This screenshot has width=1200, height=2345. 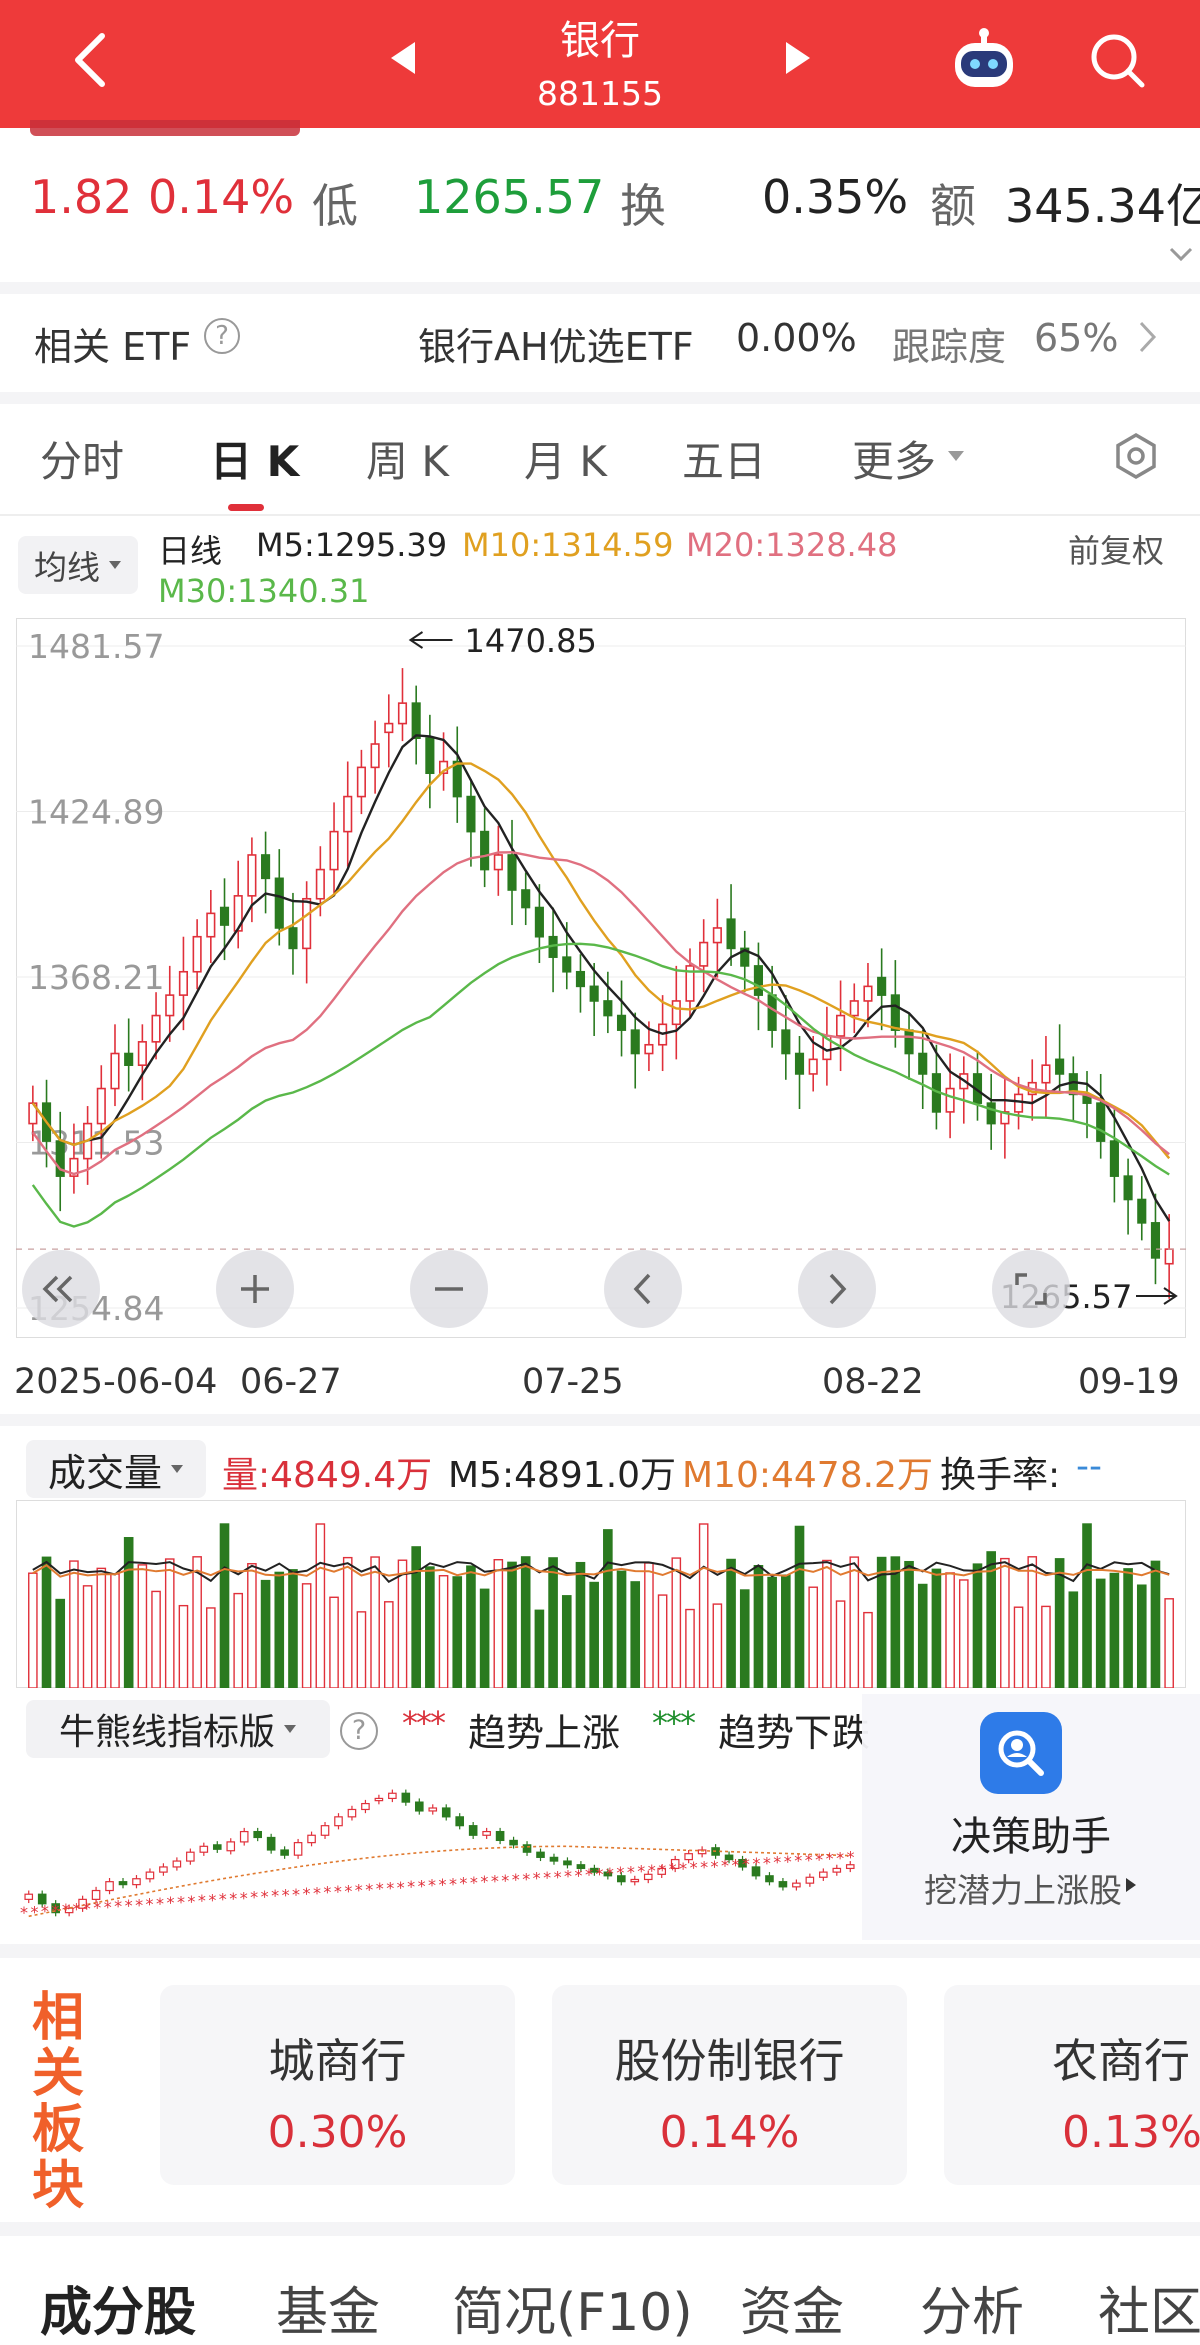 I want to click on sector-card: 农商行 0.13%, so click(x=1072, y=2085).